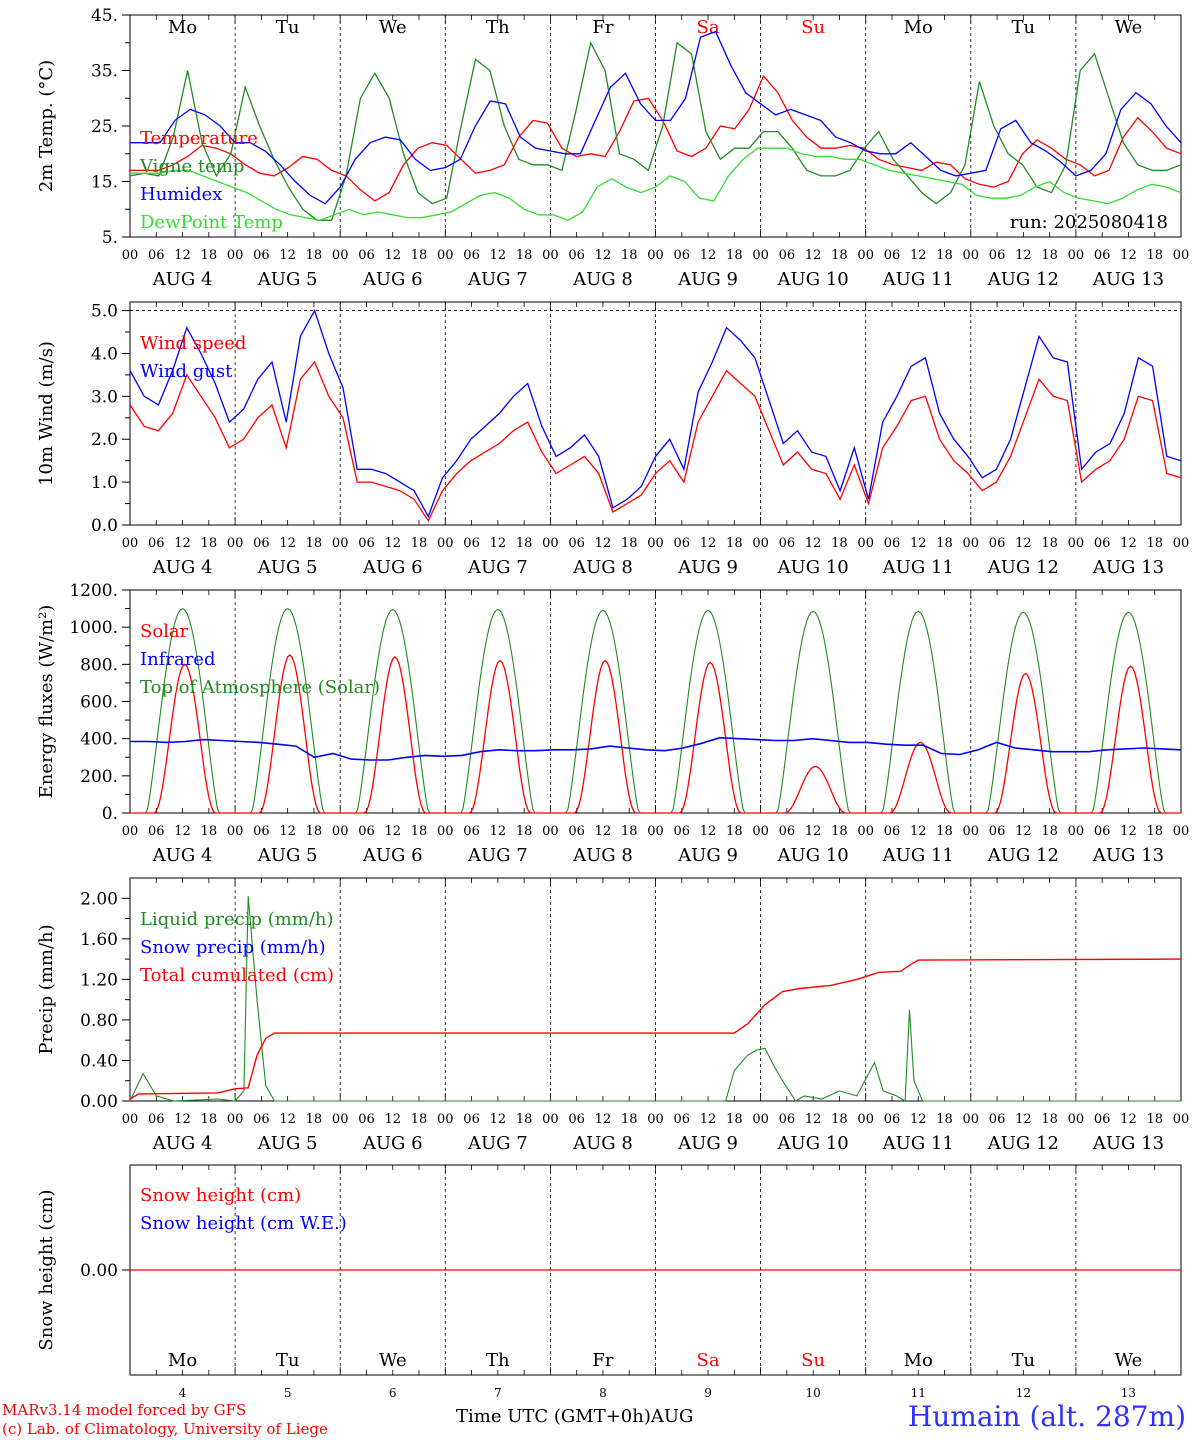  Describe the element at coordinates (288, 1393) in the screenshot. I see `day-number: 5` at that location.